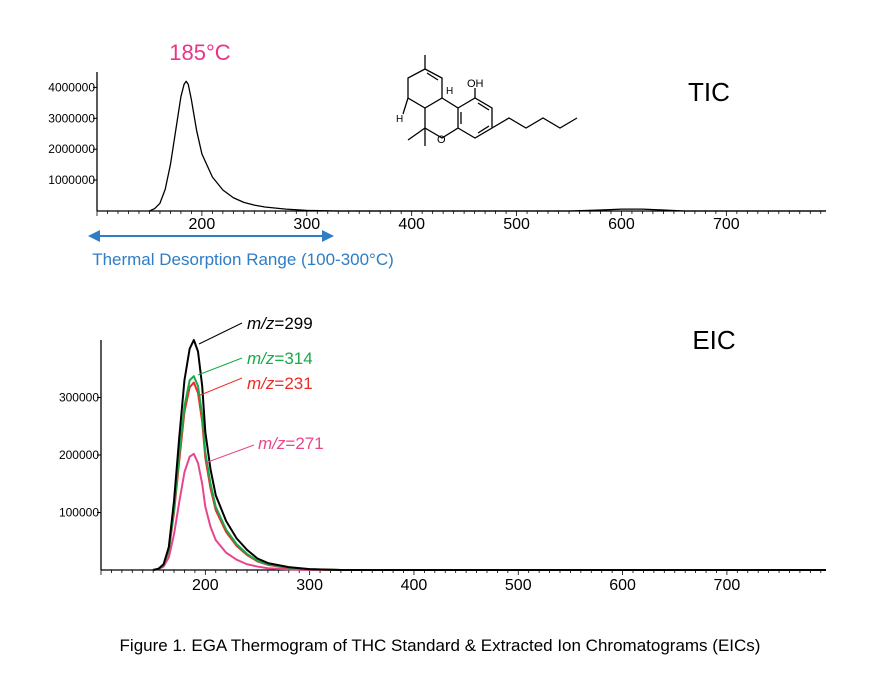 The height and width of the screenshot is (682, 881). Describe the element at coordinates (713, 340) in the screenshot. I see `eic-label: EIC` at that location.